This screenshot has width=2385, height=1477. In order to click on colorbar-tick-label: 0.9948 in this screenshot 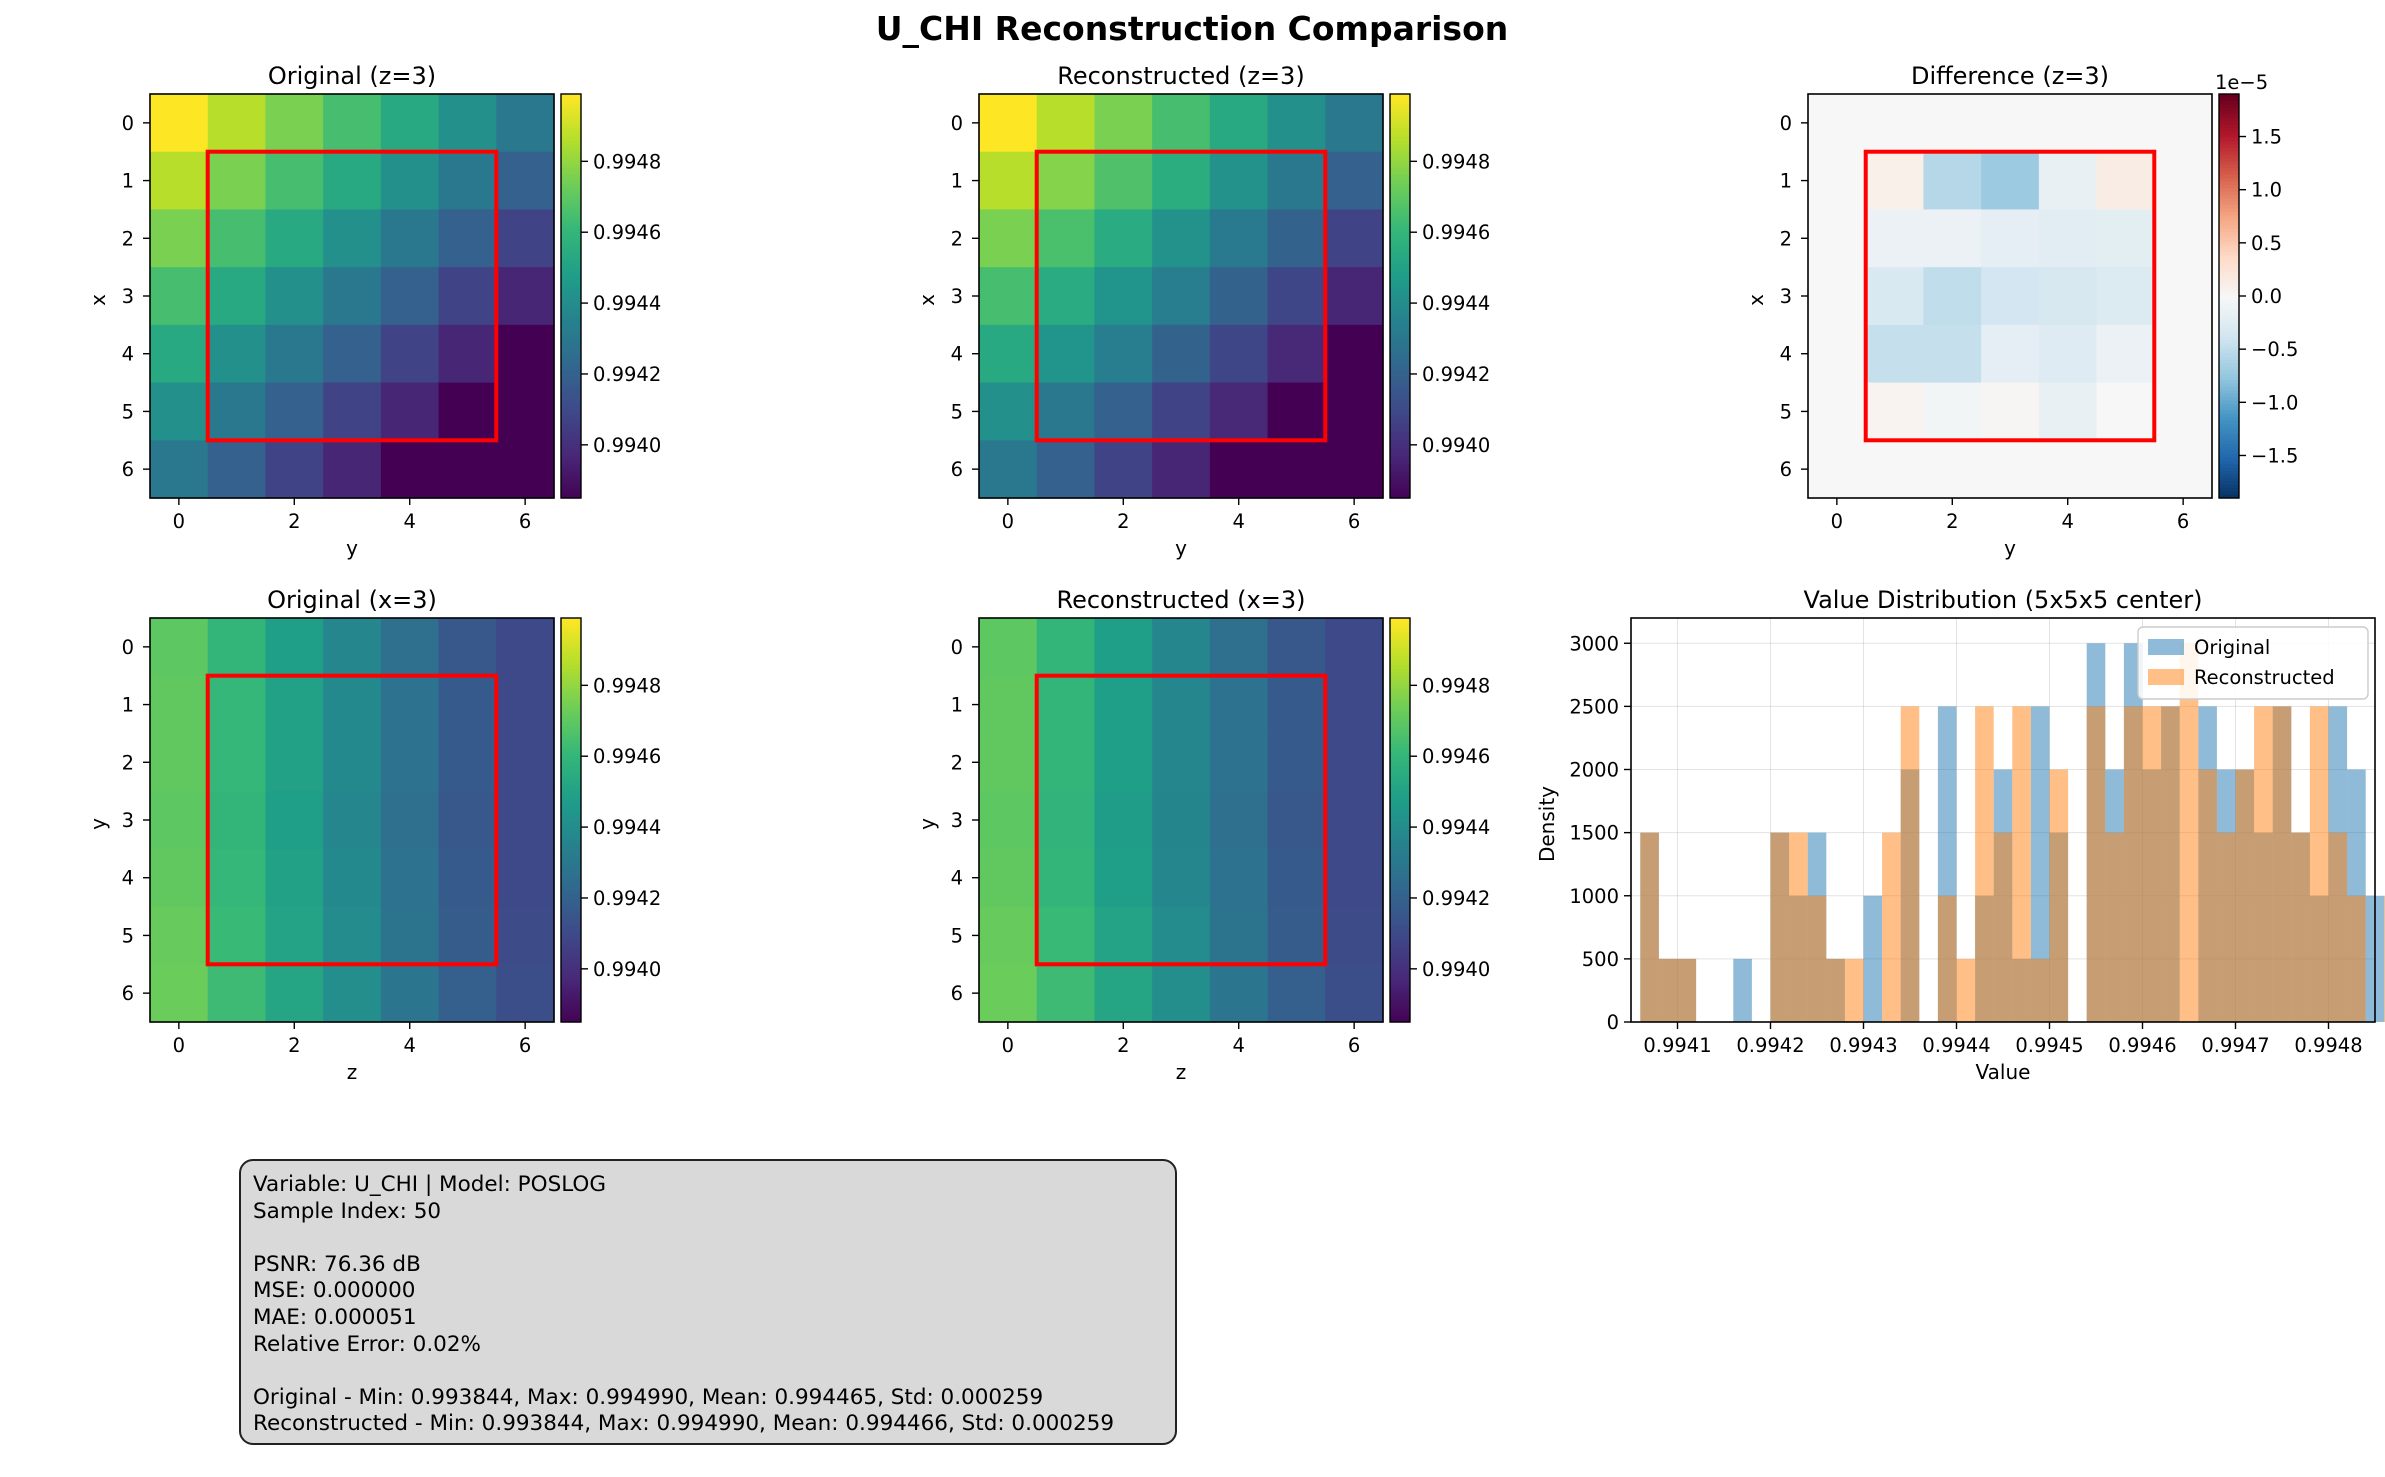, I will do `click(627, 685)`.